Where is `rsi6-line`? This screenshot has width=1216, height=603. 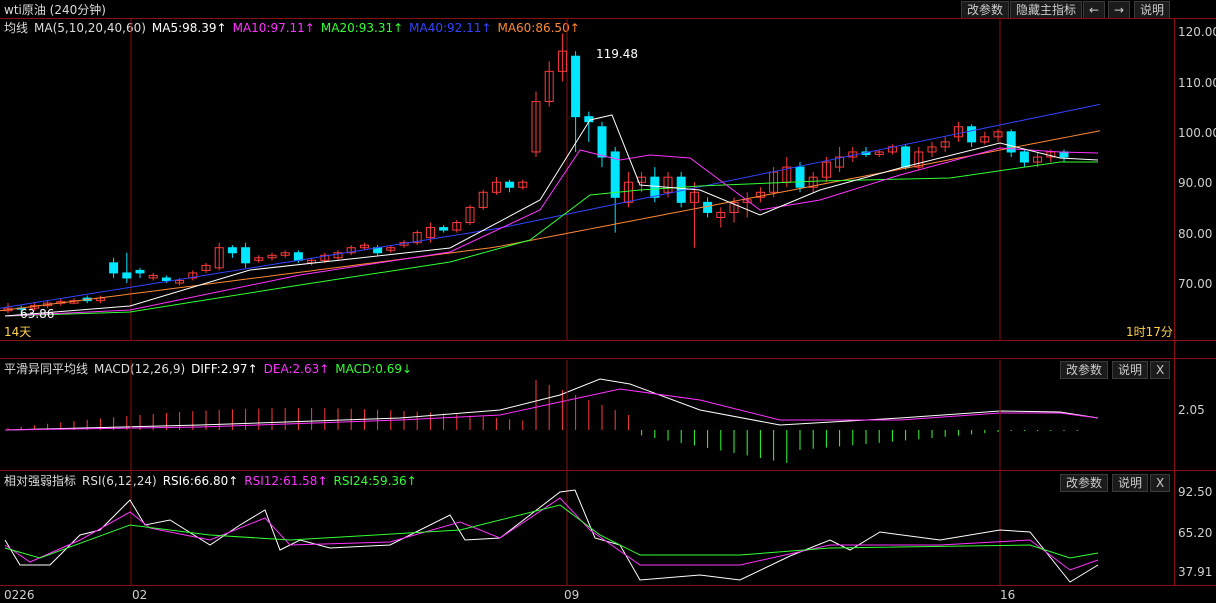
rsi6-line is located at coordinates (551, 536).